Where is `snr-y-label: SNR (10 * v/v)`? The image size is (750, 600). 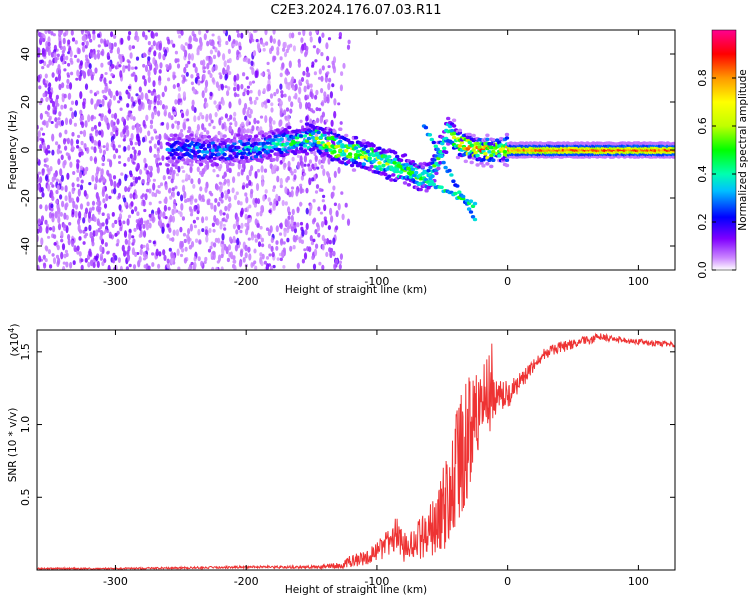
snr-y-label: SNR (10 * v/v) is located at coordinates (13, 445).